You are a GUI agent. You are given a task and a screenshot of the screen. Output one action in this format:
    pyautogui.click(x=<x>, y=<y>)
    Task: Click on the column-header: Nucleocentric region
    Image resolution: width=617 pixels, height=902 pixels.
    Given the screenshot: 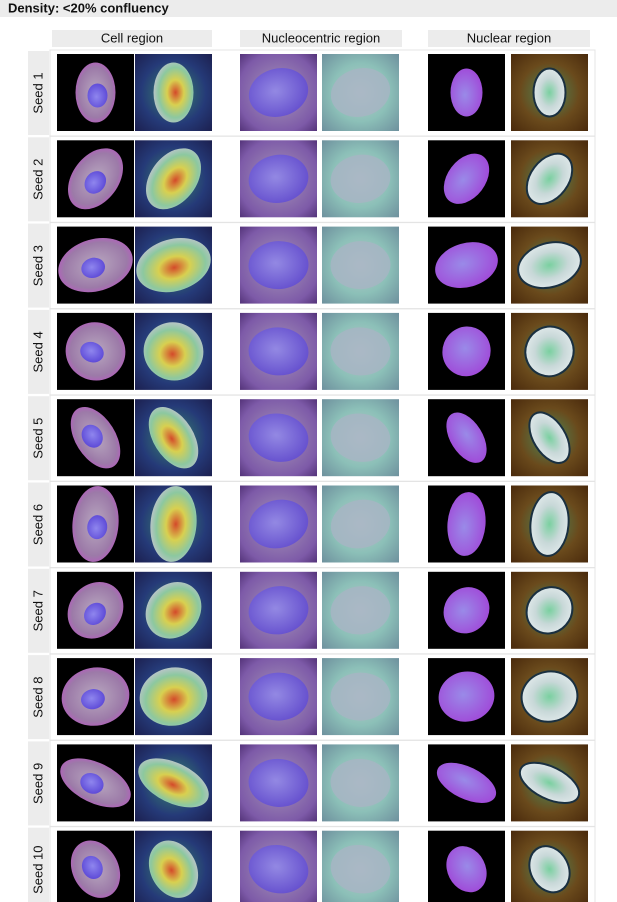 What is the action you would take?
    pyautogui.click(x=321, y=37)
    